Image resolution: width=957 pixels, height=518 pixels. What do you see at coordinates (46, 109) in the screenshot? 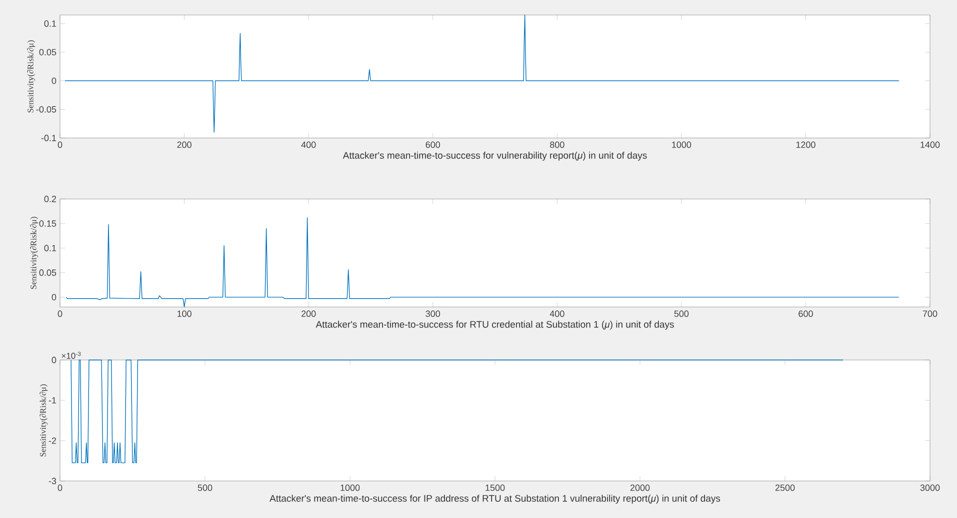
I see `y-tick-label: -0.05` at bounding box center [46, 109].